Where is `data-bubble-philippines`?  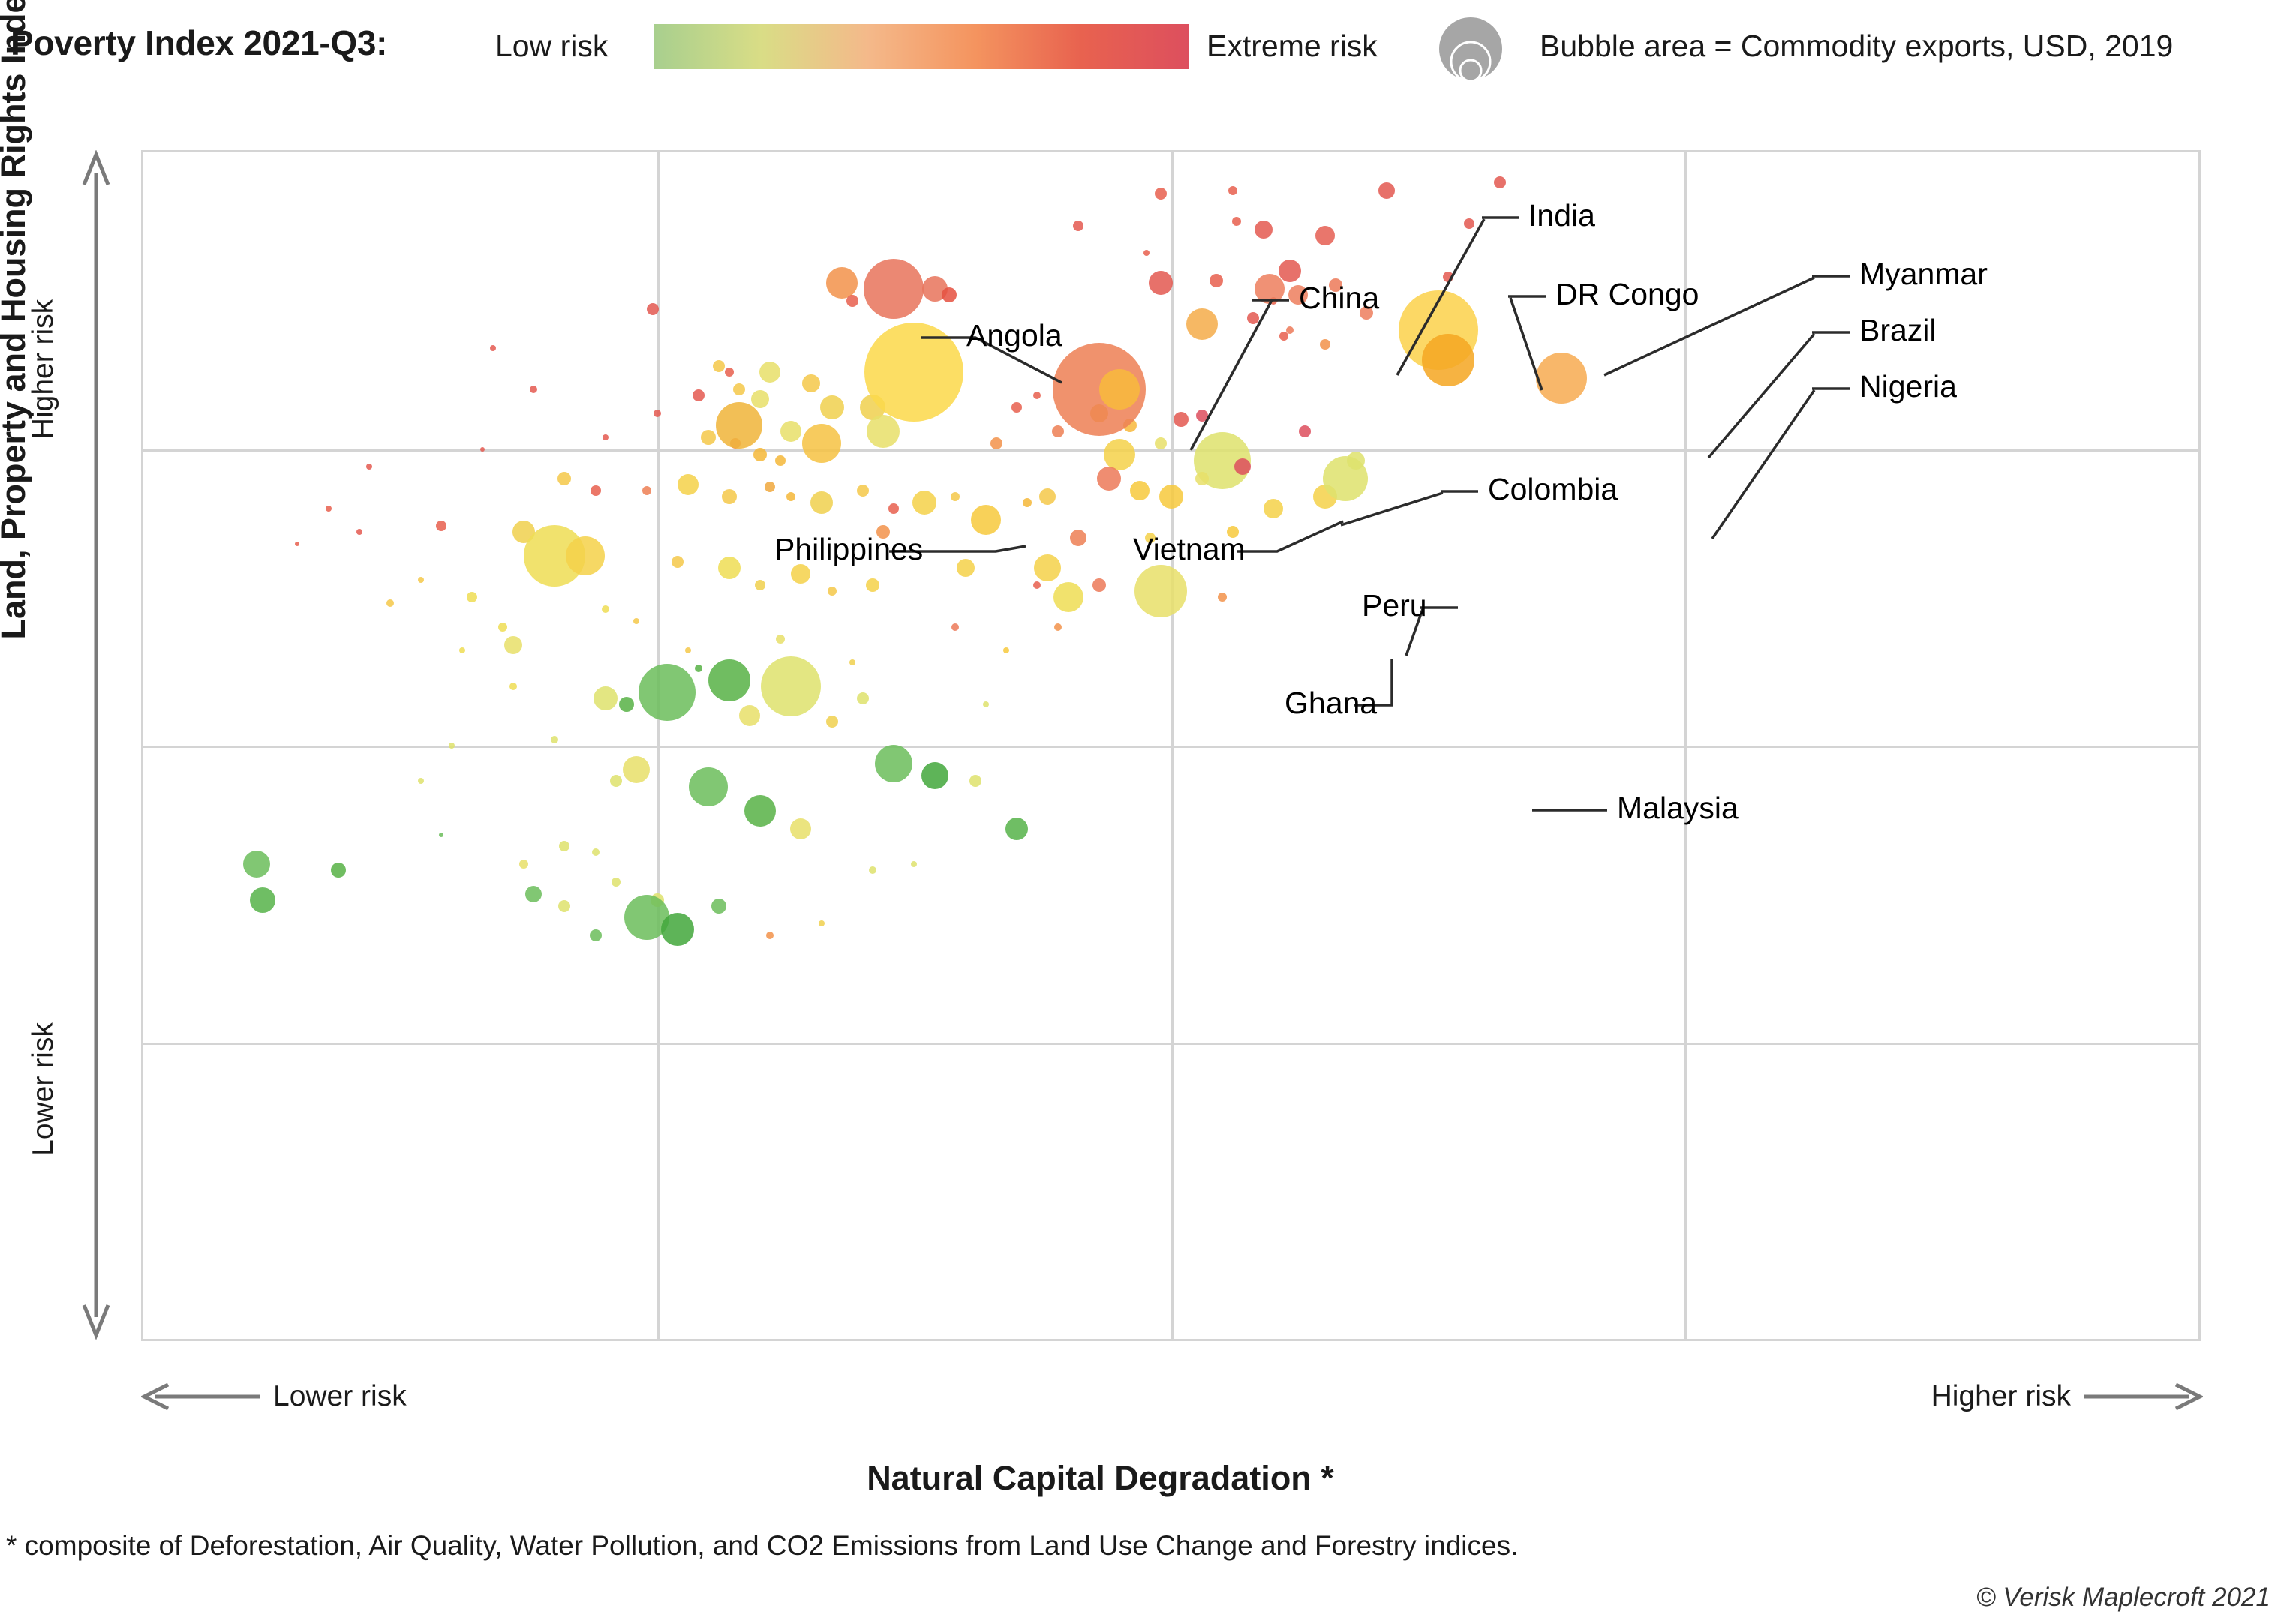 data-bubble-philippines is located at coordinates (740, 425).